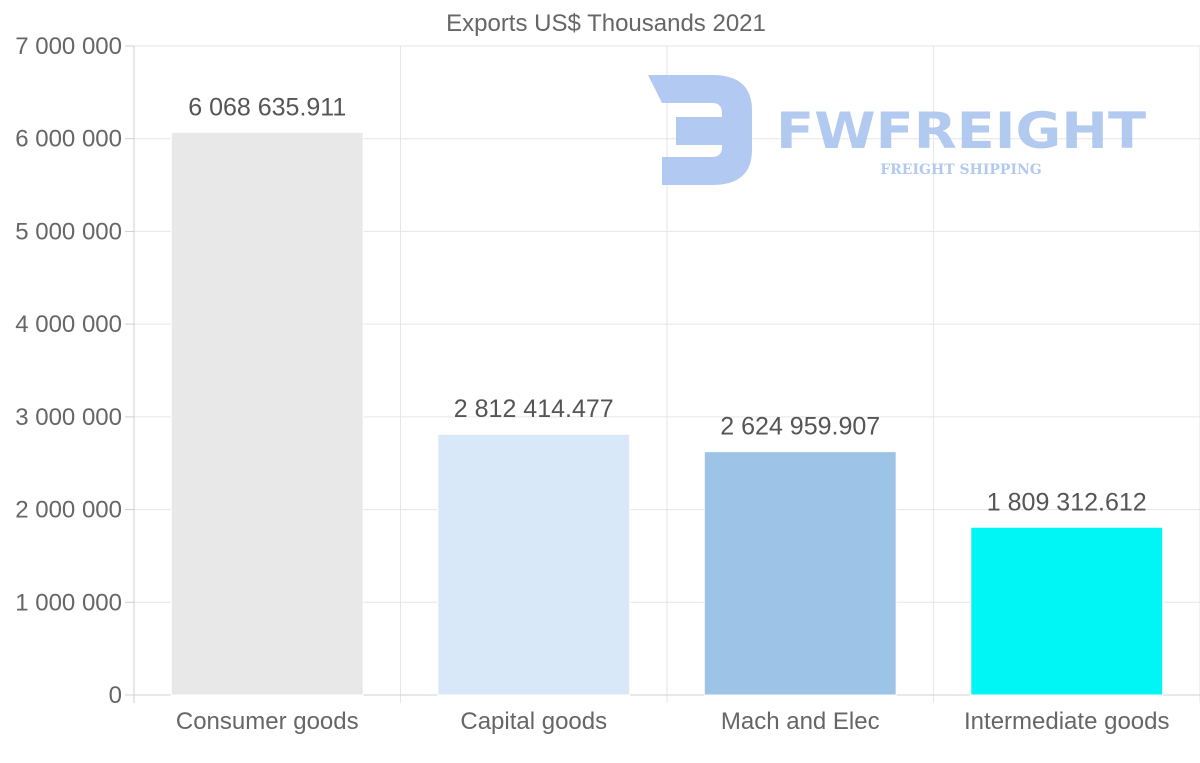  What do you see at coordinates (267, 107) in the screenshot?
I see `bar-value-label: 6 068 635.911` at bounding box center [267, 107].